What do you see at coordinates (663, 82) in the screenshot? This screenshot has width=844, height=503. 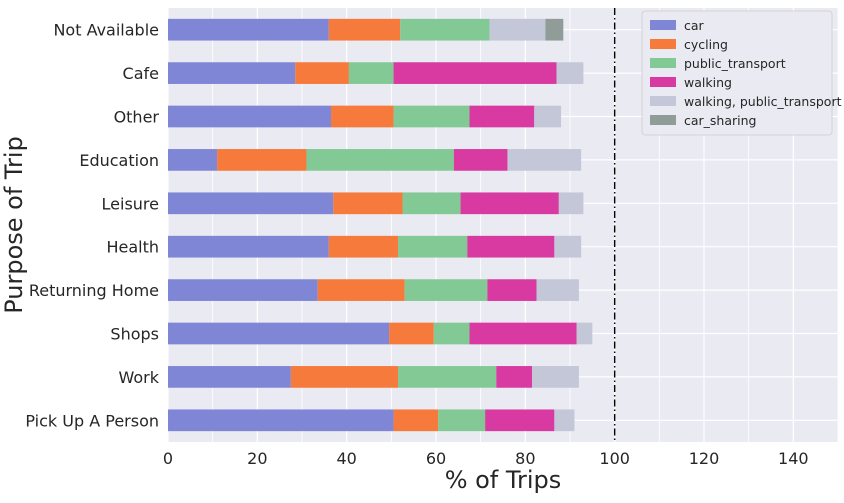 I see `legend-swatch-walking` at bounding box center [663, 82].